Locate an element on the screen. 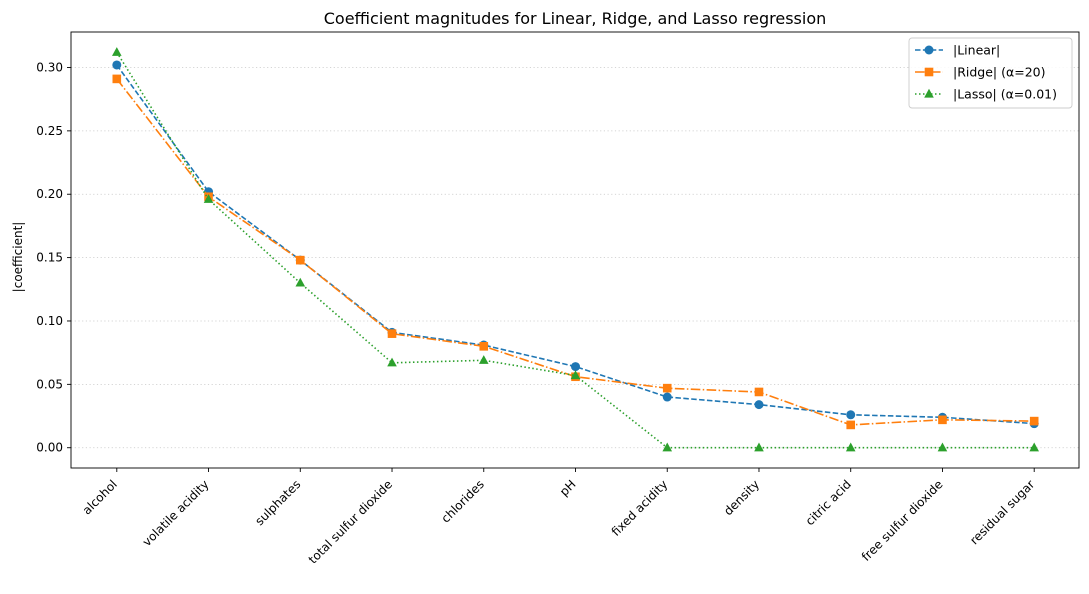 The width and height of the screenshot is (1089, 594). x-tick-label: sulphates is located at coordinates (277, 502).